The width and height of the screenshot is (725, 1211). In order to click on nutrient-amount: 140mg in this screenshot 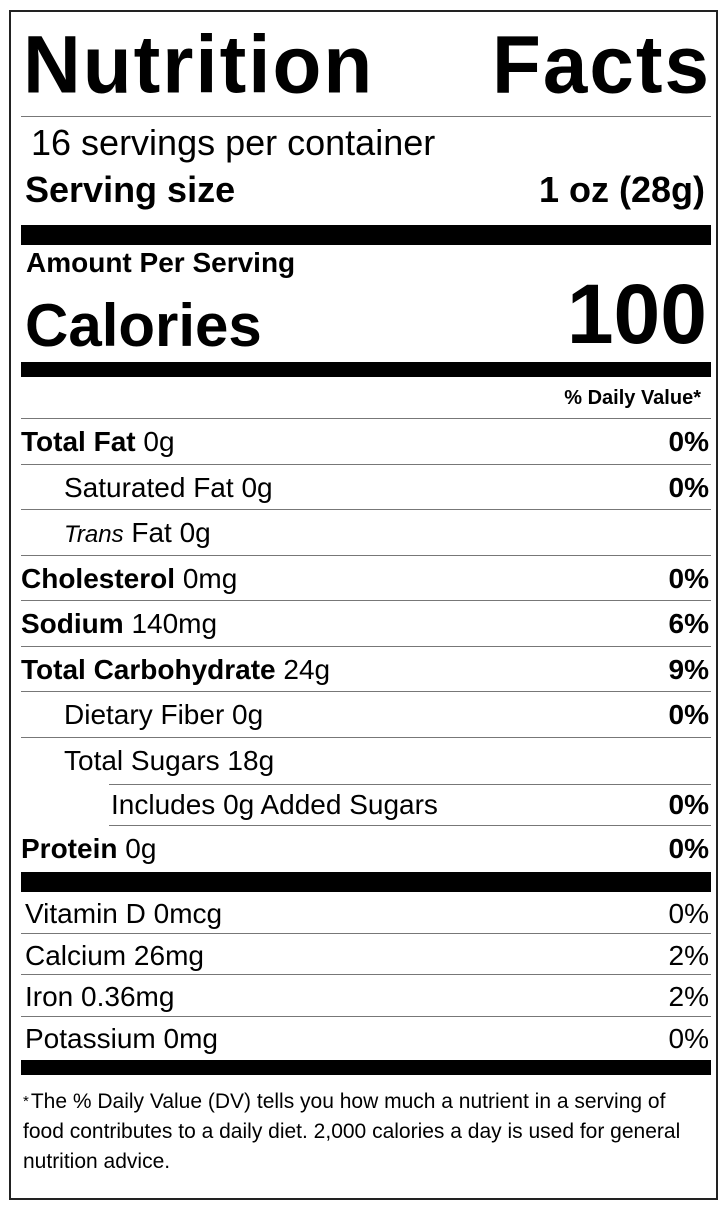, I will do `click(174, 623)`.